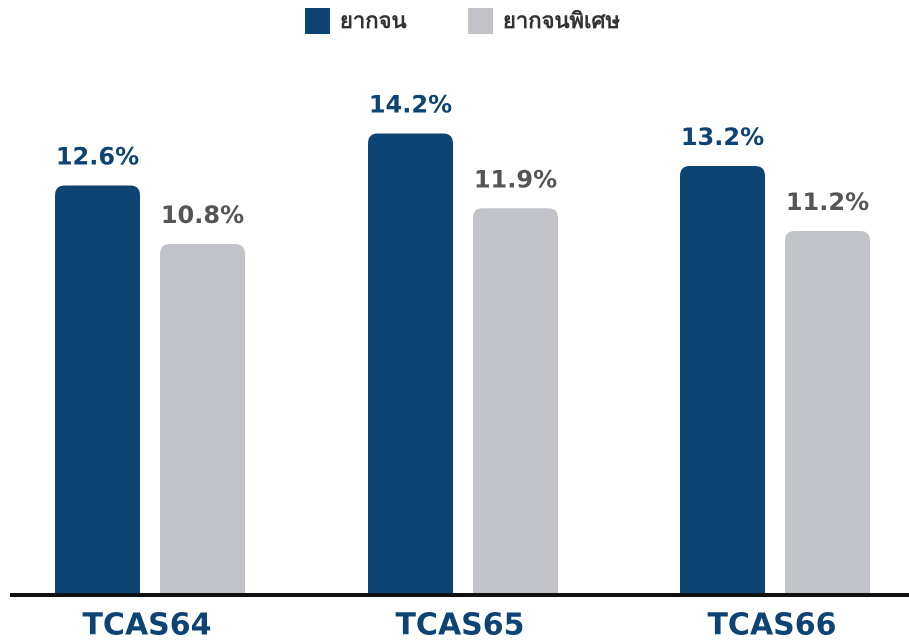 The width and height of the screenshot is (909, 641). I want to click on data-label: 10.8%, so click(202, 215).